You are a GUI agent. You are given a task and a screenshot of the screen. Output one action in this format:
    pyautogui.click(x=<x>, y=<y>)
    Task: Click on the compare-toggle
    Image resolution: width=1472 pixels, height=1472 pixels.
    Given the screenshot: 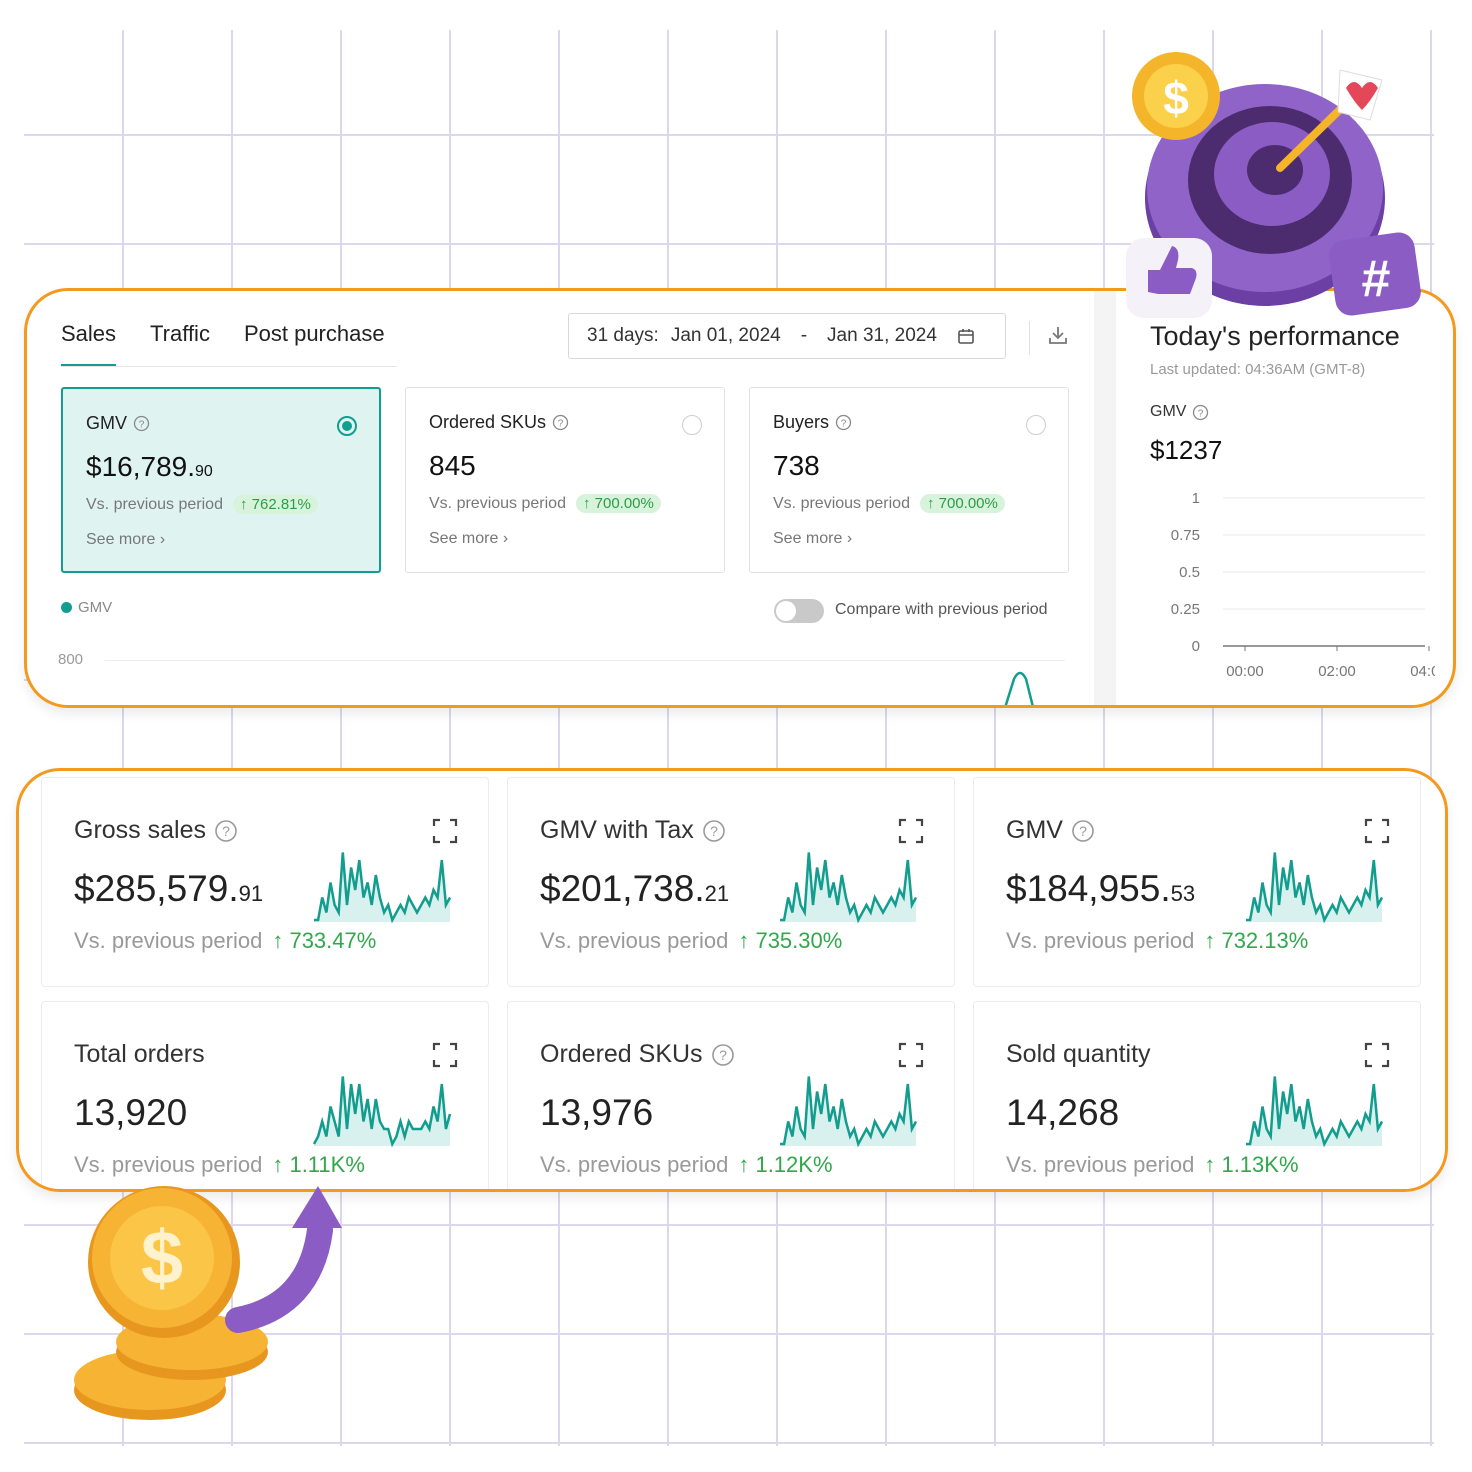 What is the action you would take?
    pyautogui.click(x=799, y=611)
    